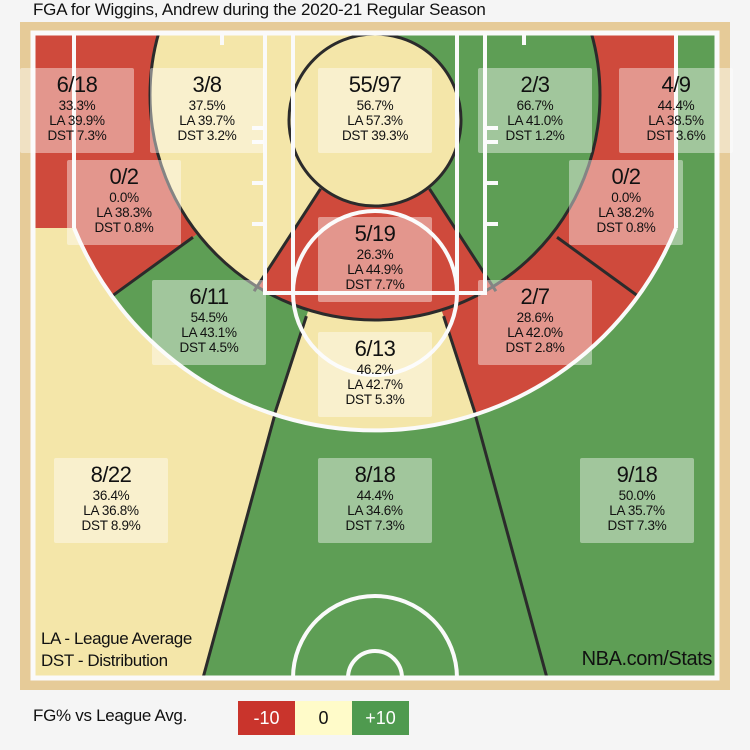  What do you see at coordinates (676, 135) in the screenshot?
I see `zone-distribution: DST 3.6%` at bounding box center [676, 135].